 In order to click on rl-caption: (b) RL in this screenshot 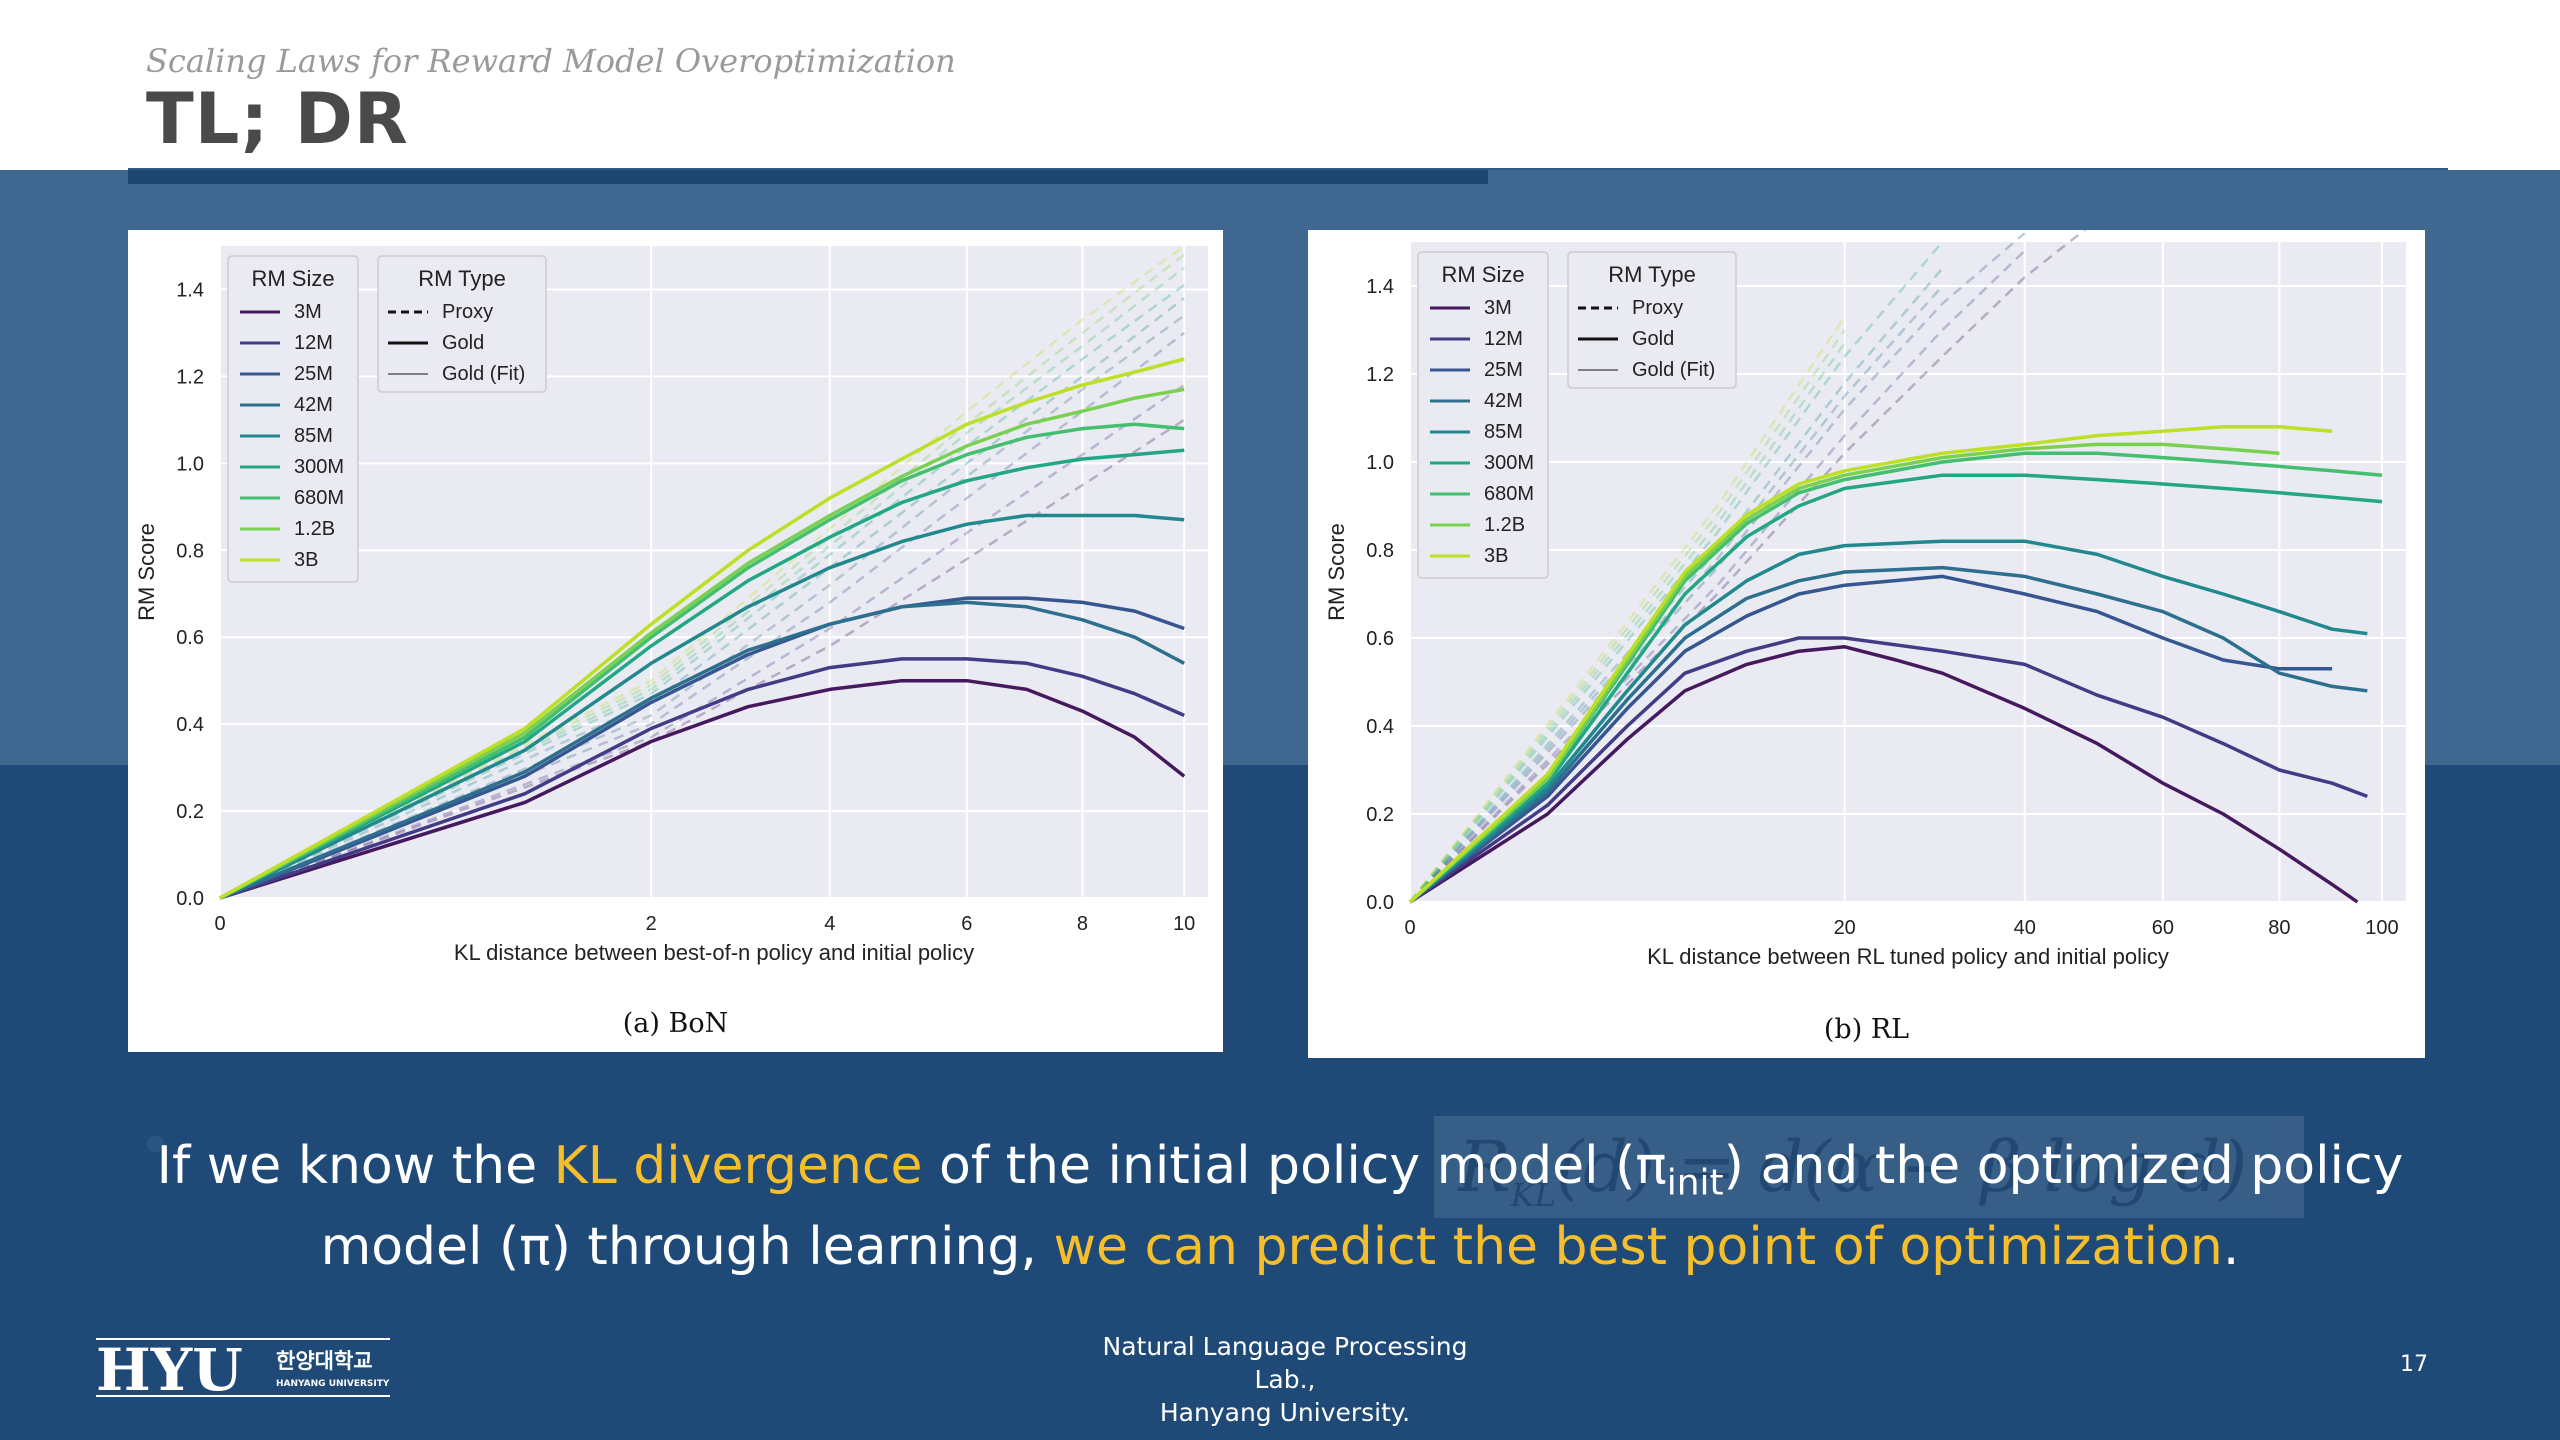, I will do `click(1866, 1029)`.